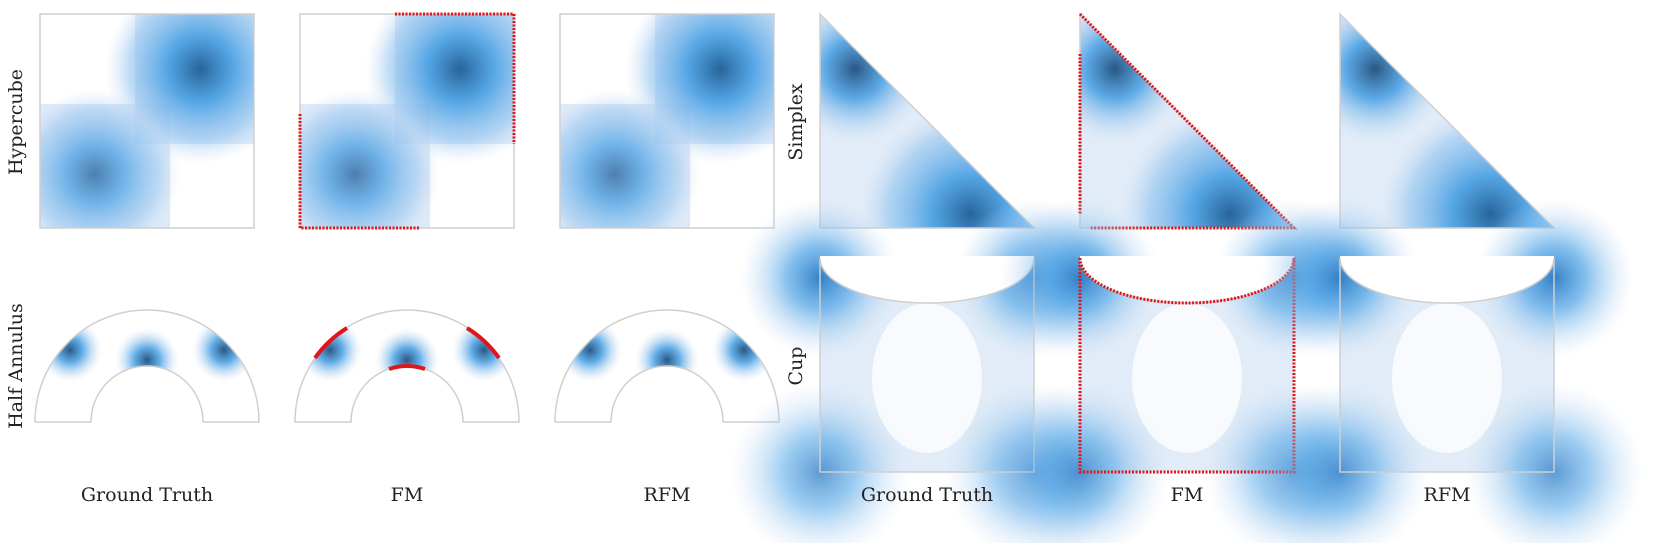 This screenshot has height=543, width=1661. What do you see at coordinates (796, 366) in the screenshot?
I see `row-label-cup: Cup` at bounding box center [796, 366].